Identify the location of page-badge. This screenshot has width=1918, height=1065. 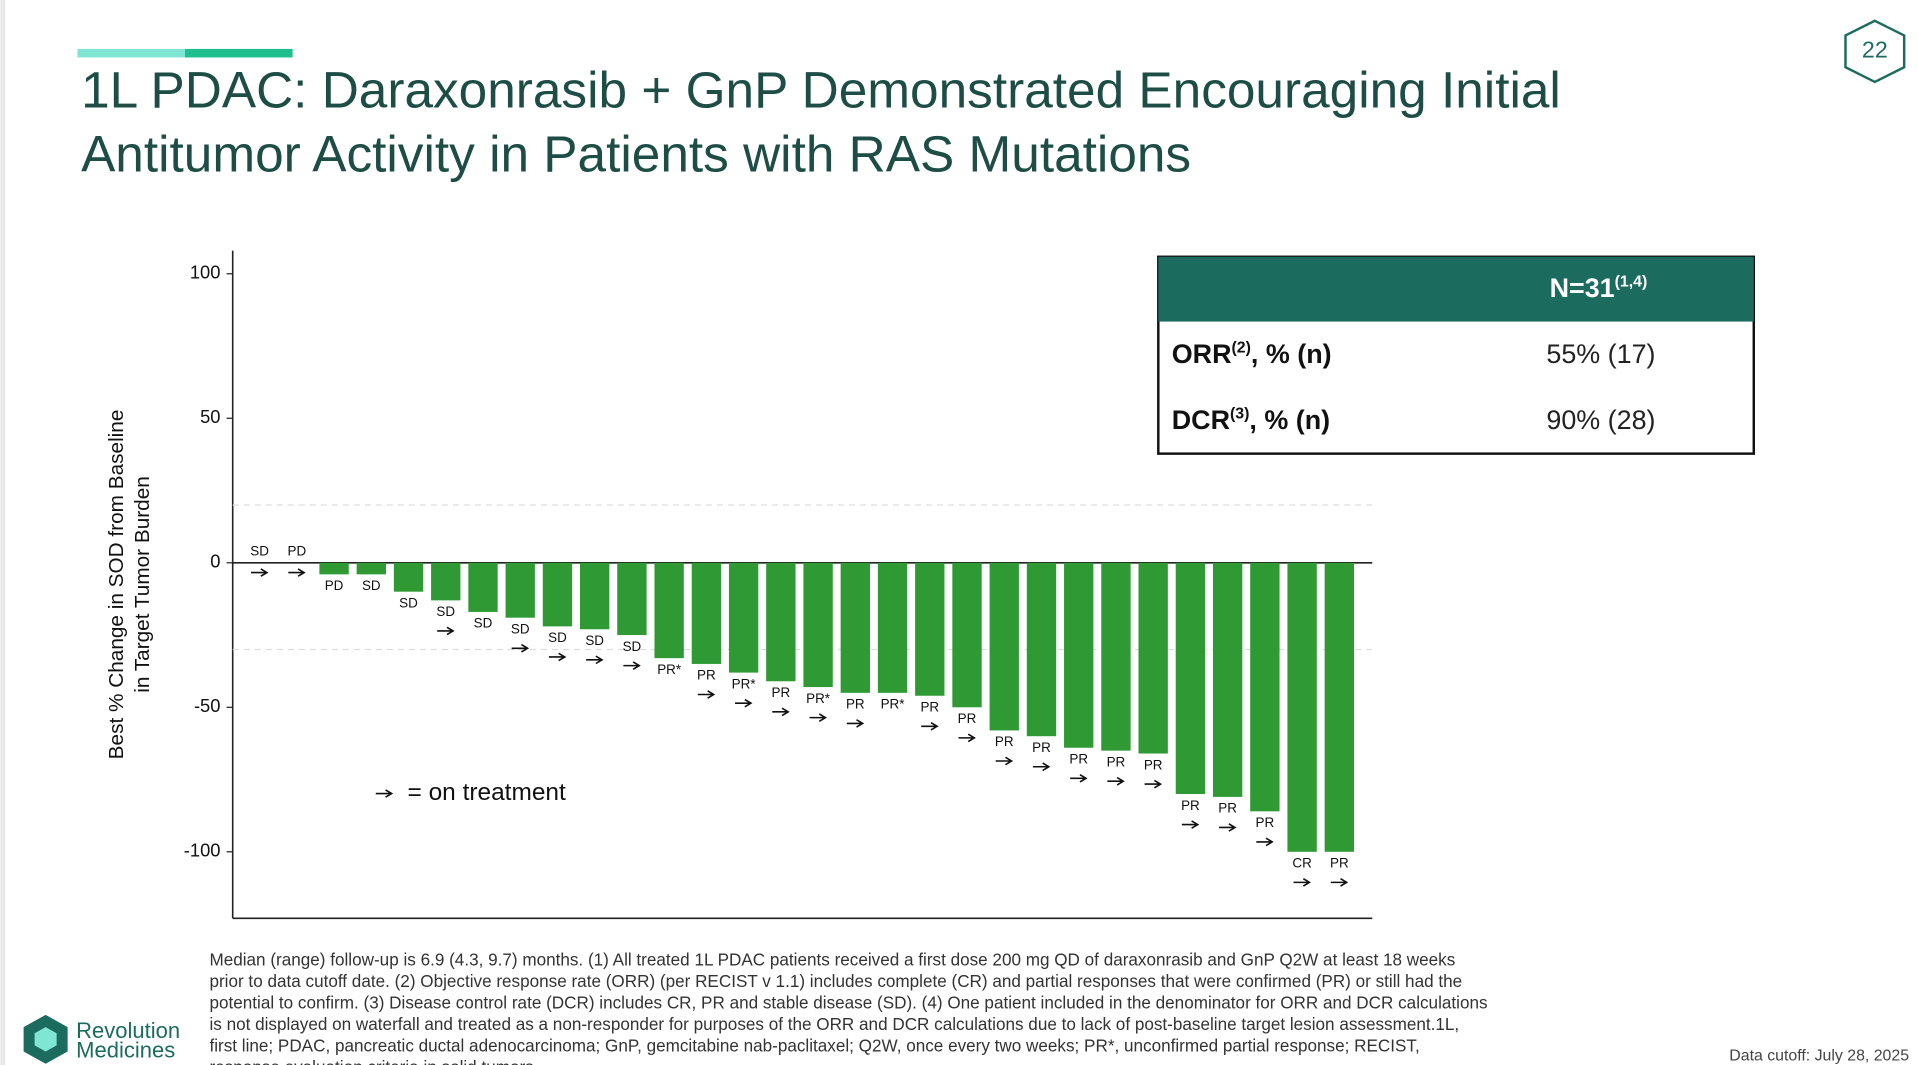
(1875, 51).